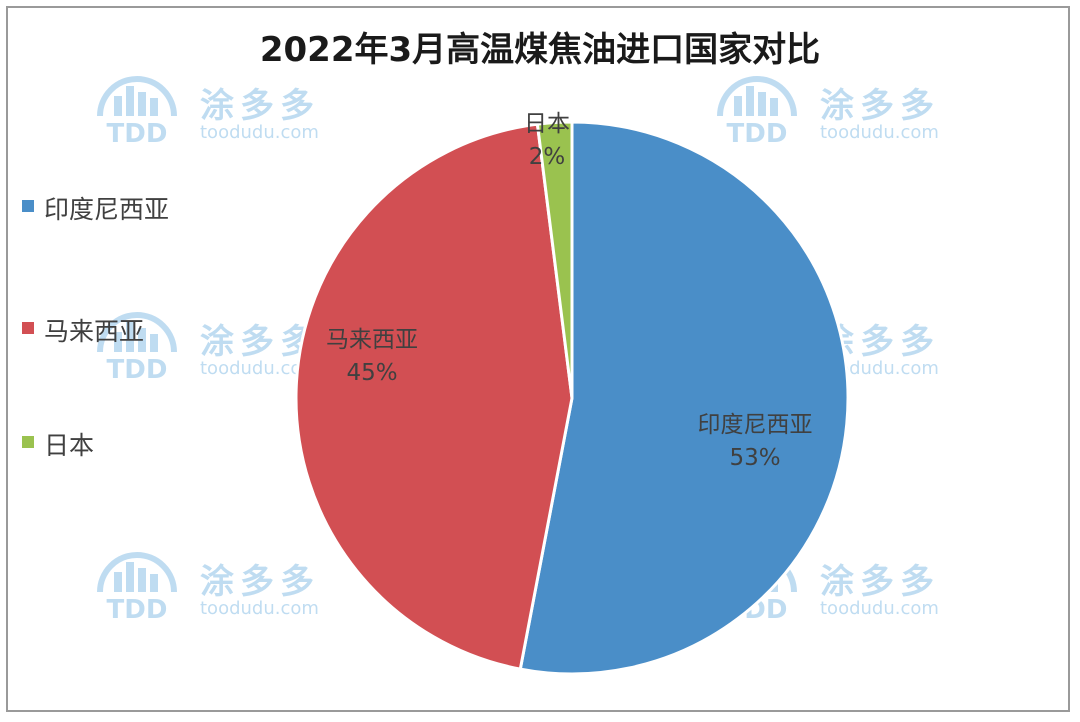  I want to click on legend-item-malaysia: 马来西亚, so click(132, 329).